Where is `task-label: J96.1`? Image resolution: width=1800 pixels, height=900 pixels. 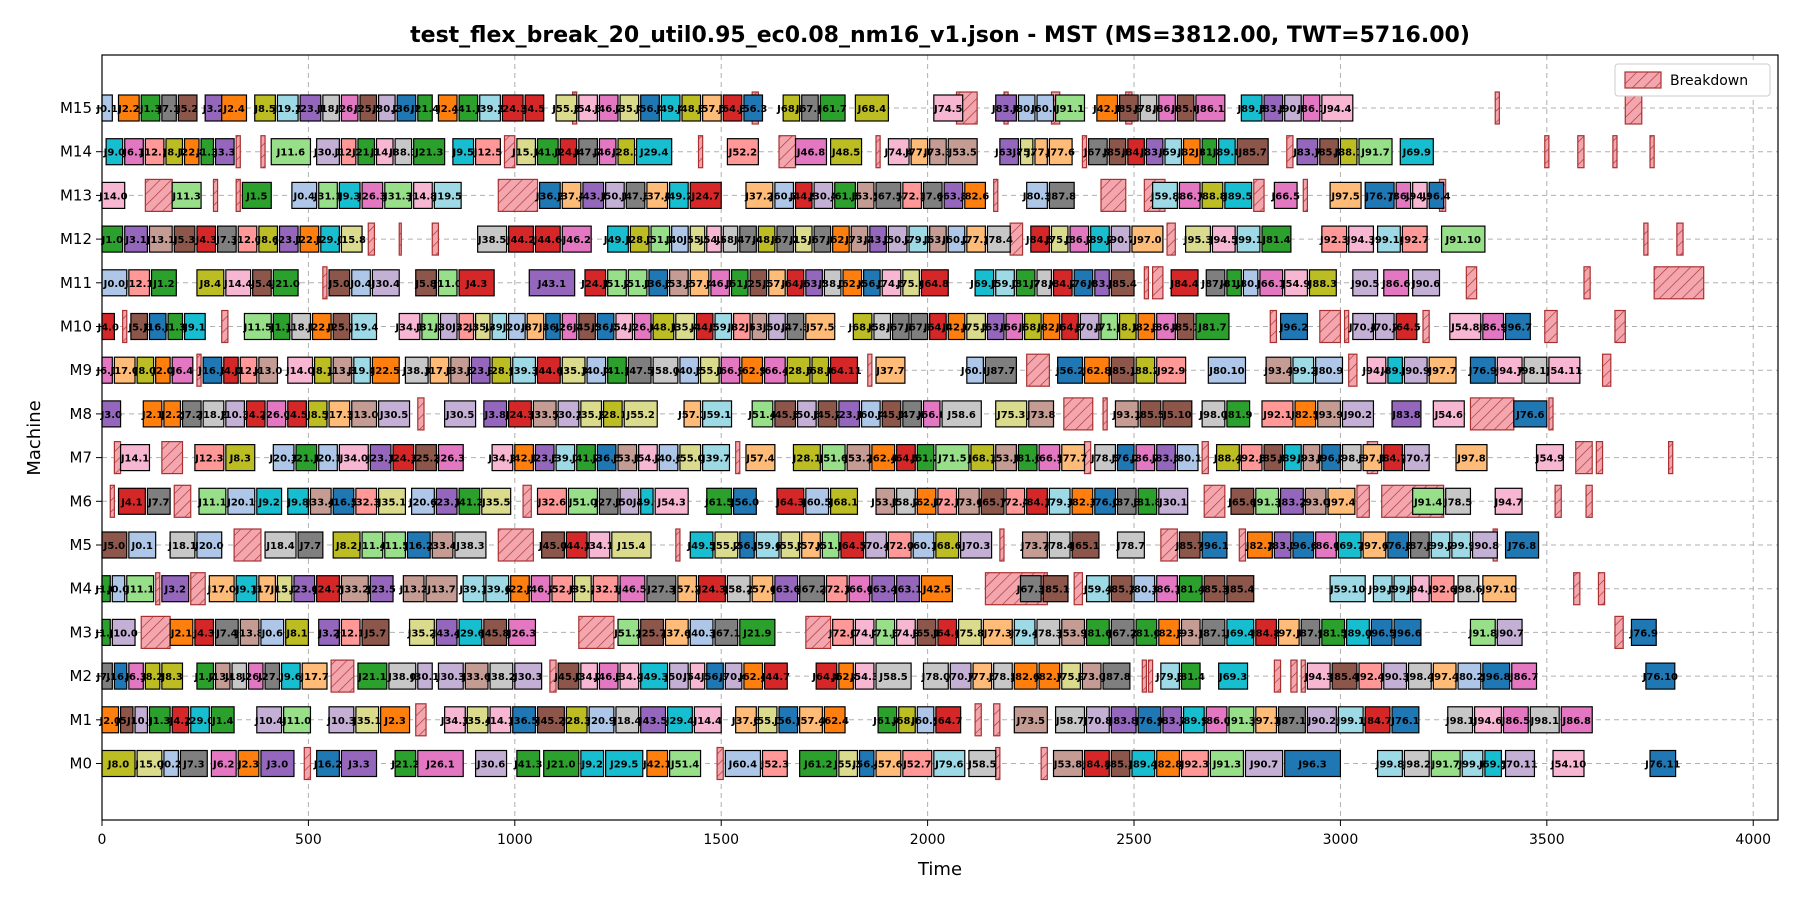 task-label: J96.1 is located at coordinates (1213, 546).